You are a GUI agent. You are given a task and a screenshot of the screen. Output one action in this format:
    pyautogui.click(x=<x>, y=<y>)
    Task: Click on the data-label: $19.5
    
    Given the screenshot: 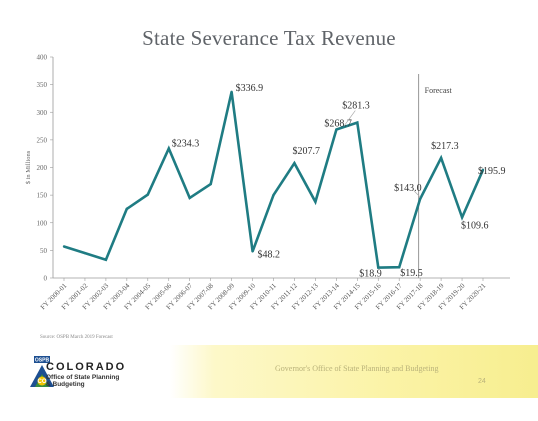 What is the action you would take?
    pyautogui.click(x=411, y=273)
    